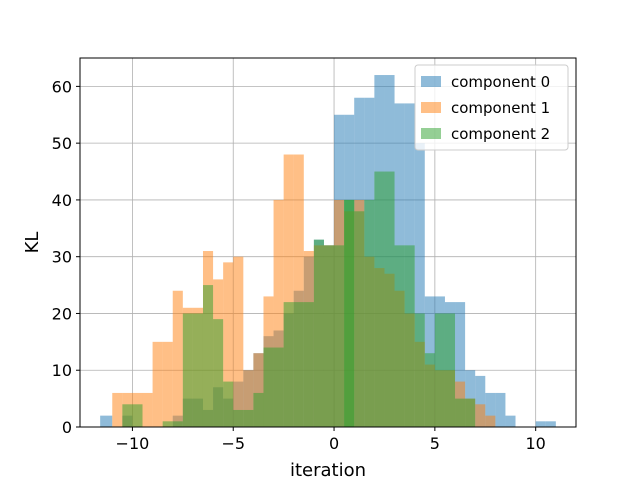 Image resolution: width=640 pixels, height=485 pixels. I want to click on legend-label: component 2, so click(500, 134).